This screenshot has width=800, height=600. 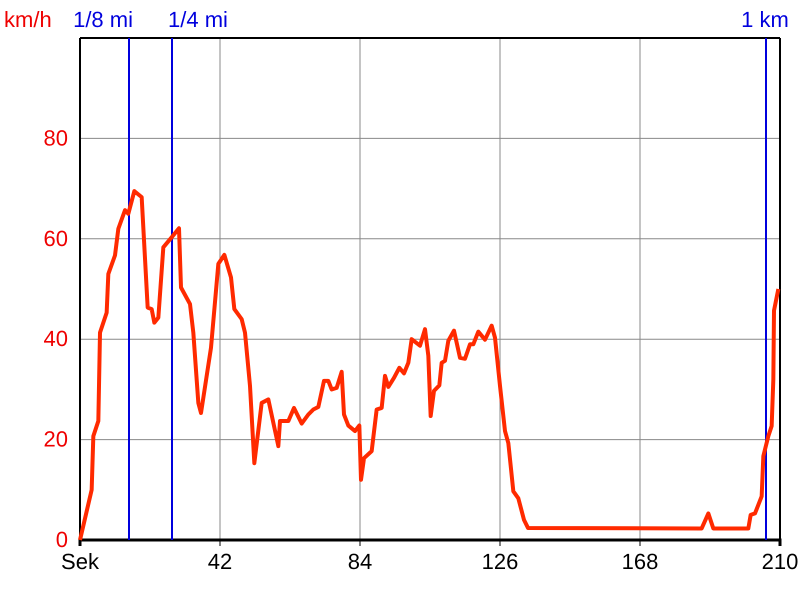 What do you see at coordinates (56, 137) in the screenshot?
I see `y-tick-label: 80` at bounding box center [56, 137].